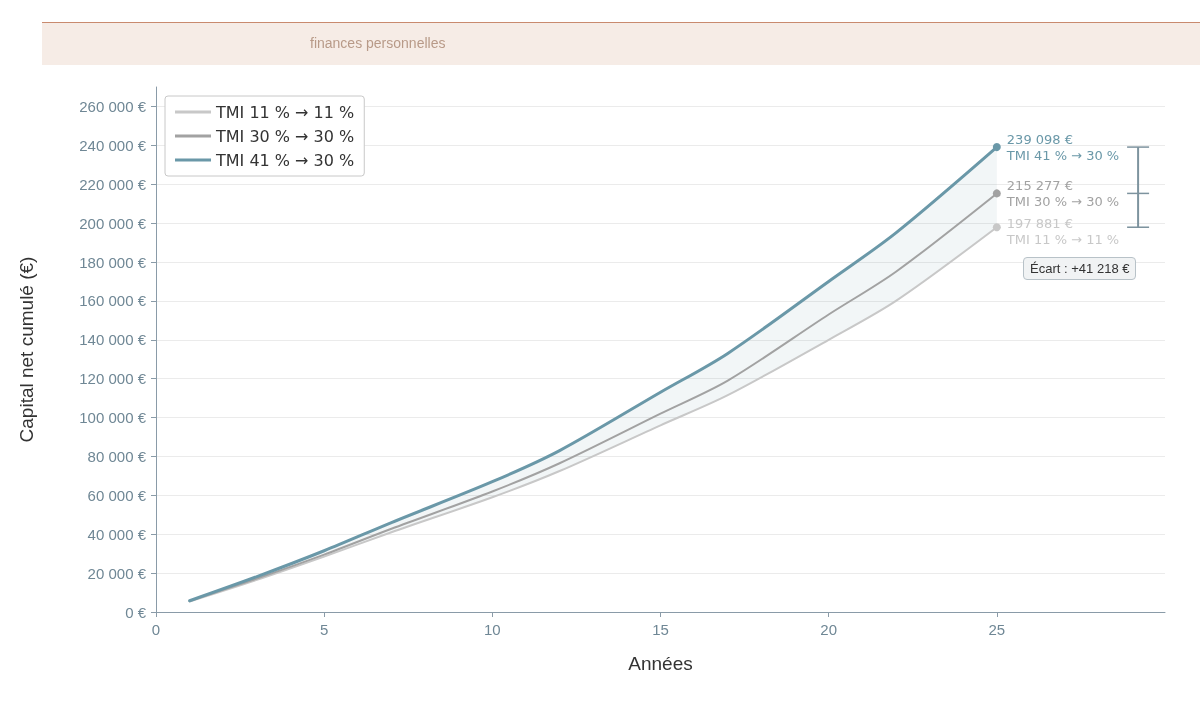 The height and width of the screenshot is (721, 1200). What do you see at coordinates (117, 456) in the screenshot?
I see `y-tick-label: 80 000 €` at bounding box center [117, 456].